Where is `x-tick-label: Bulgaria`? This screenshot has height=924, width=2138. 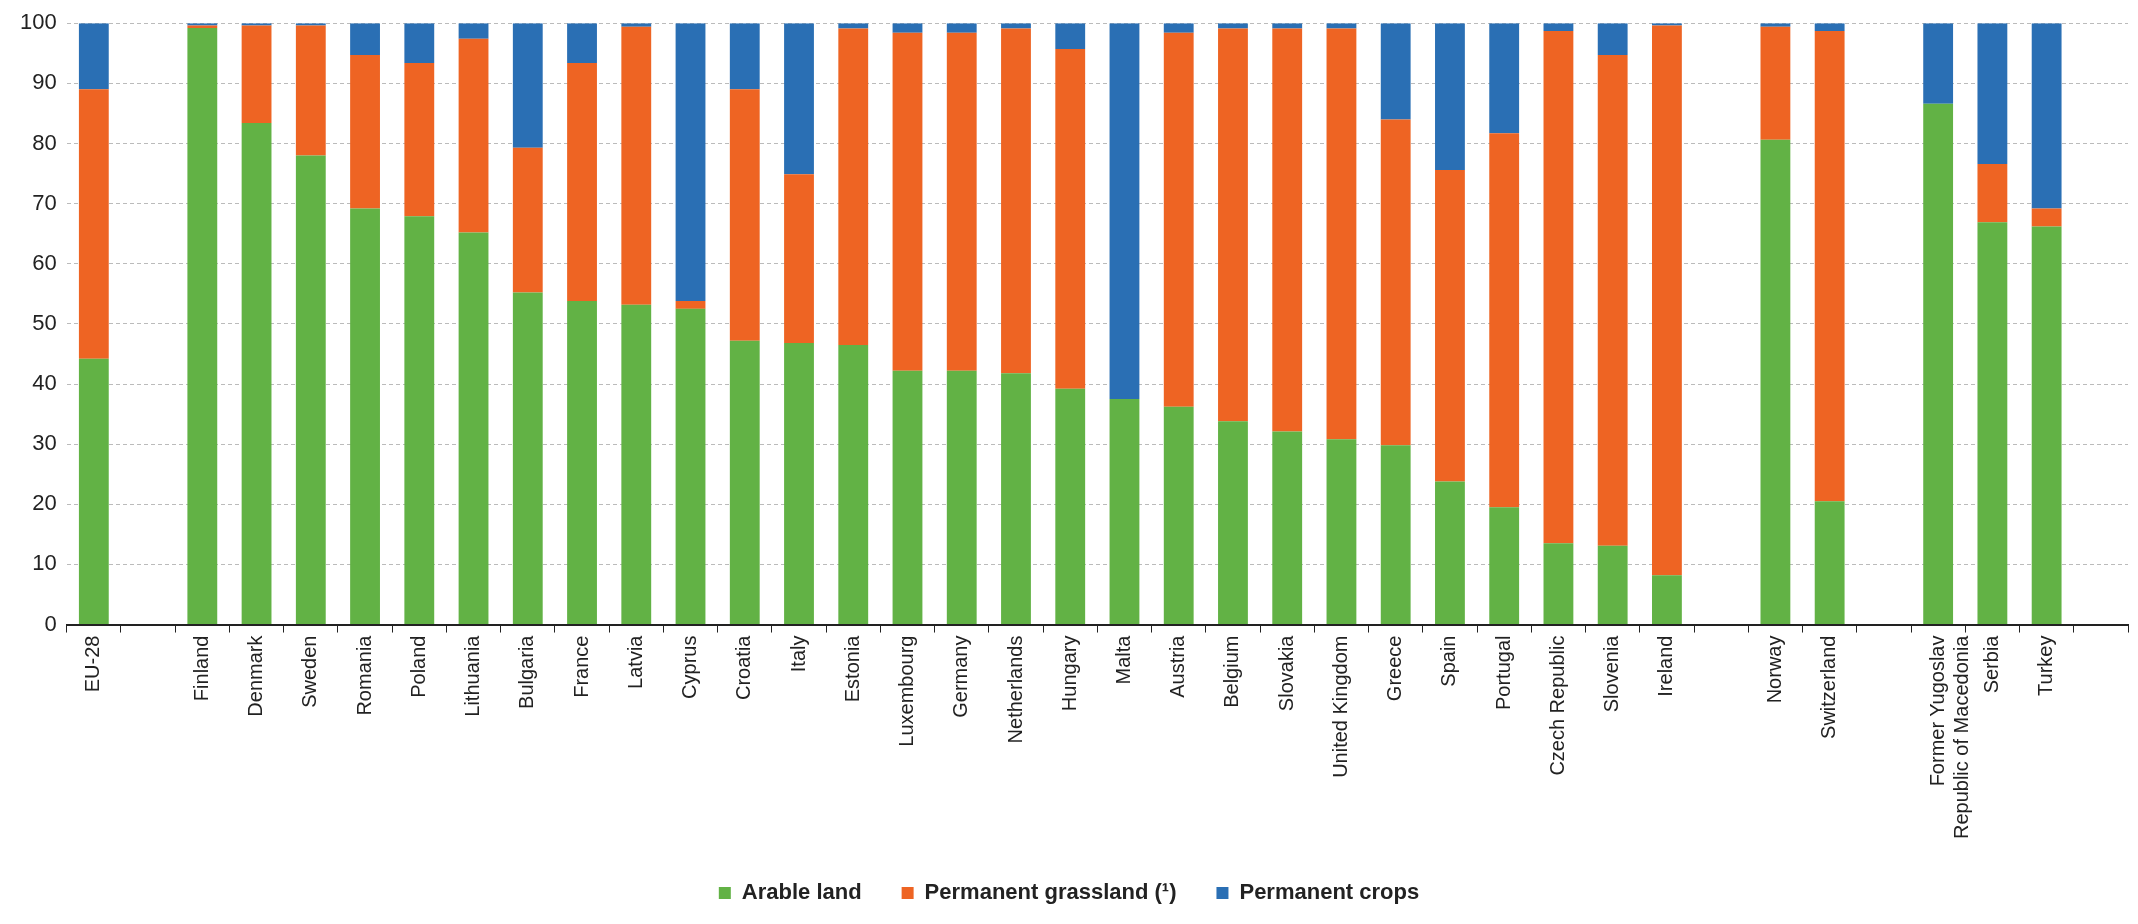
x-tick-label: Bulgaria is located at coordinates (526, 671).